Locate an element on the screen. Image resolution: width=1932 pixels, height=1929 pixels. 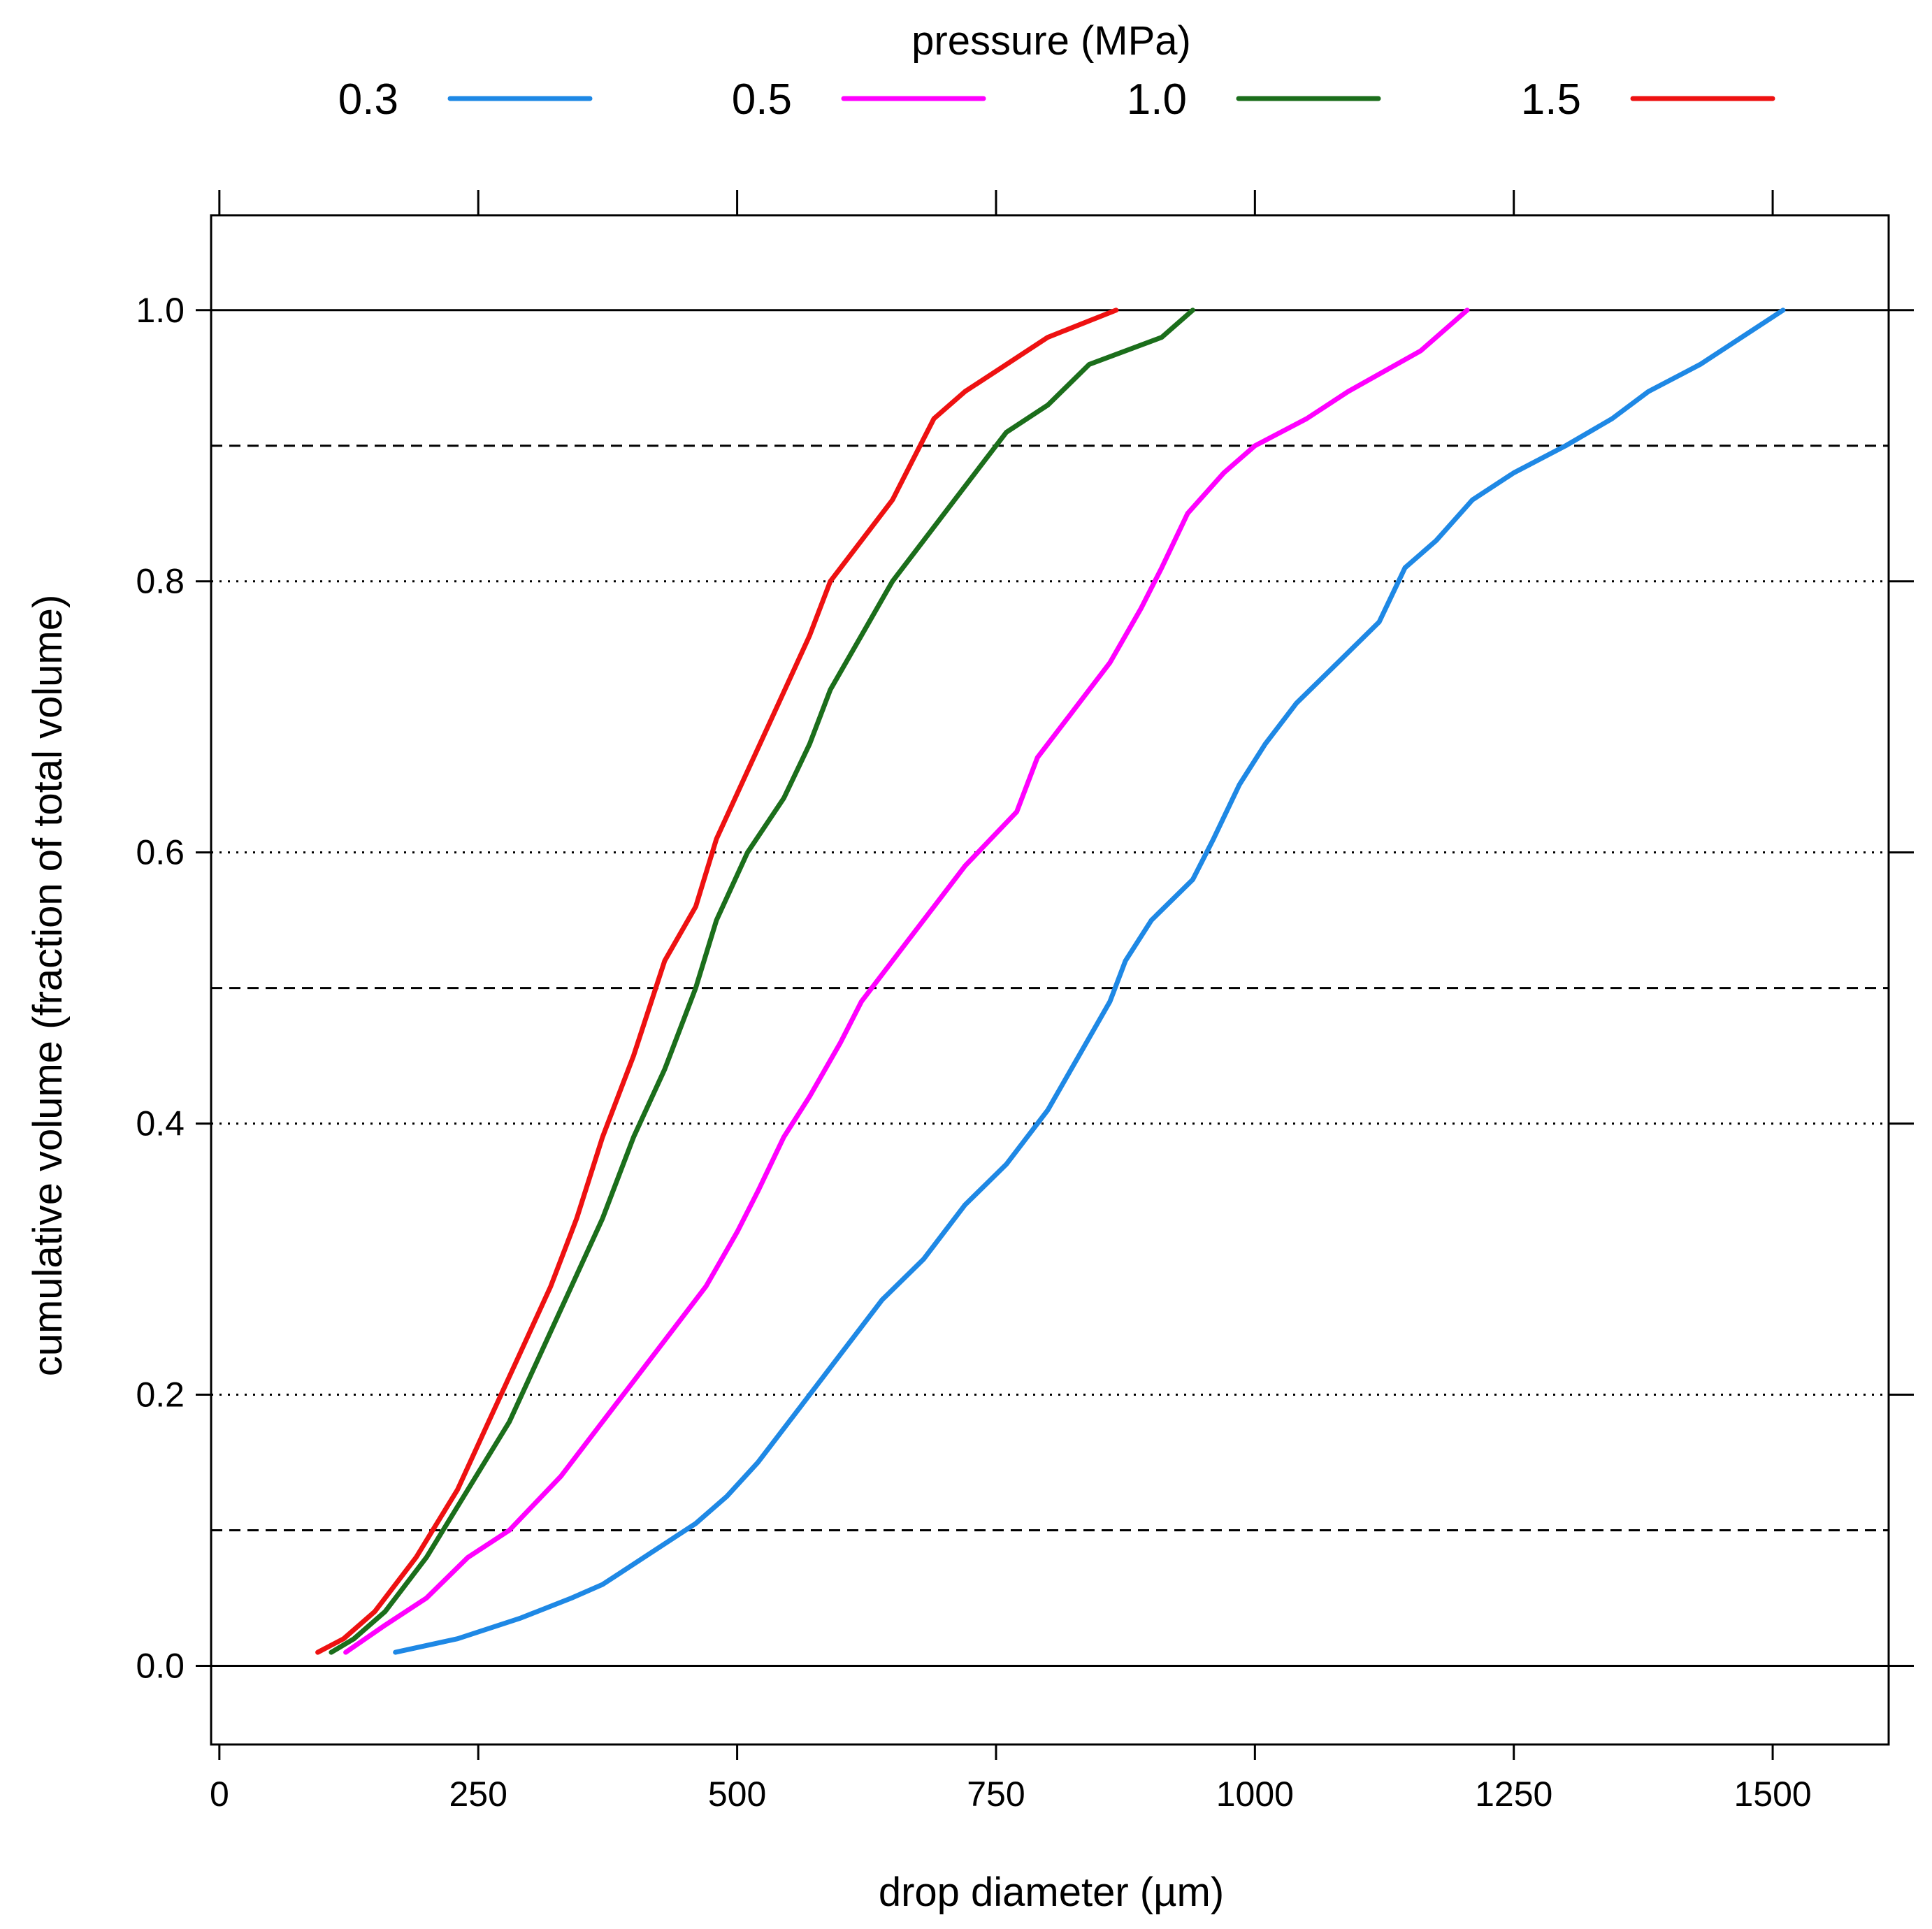
y-tick-label: 0.8 is located at coordinates (160, 581).